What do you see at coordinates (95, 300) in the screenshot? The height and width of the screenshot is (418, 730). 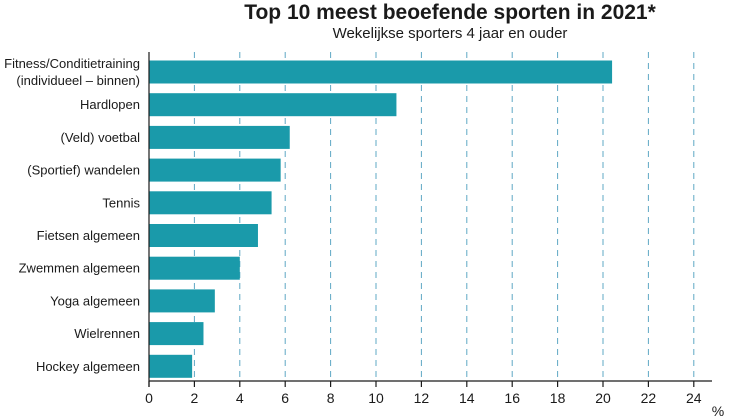 I see `category-label-7: Yoga algemeen` at bounding box center [95, 300].